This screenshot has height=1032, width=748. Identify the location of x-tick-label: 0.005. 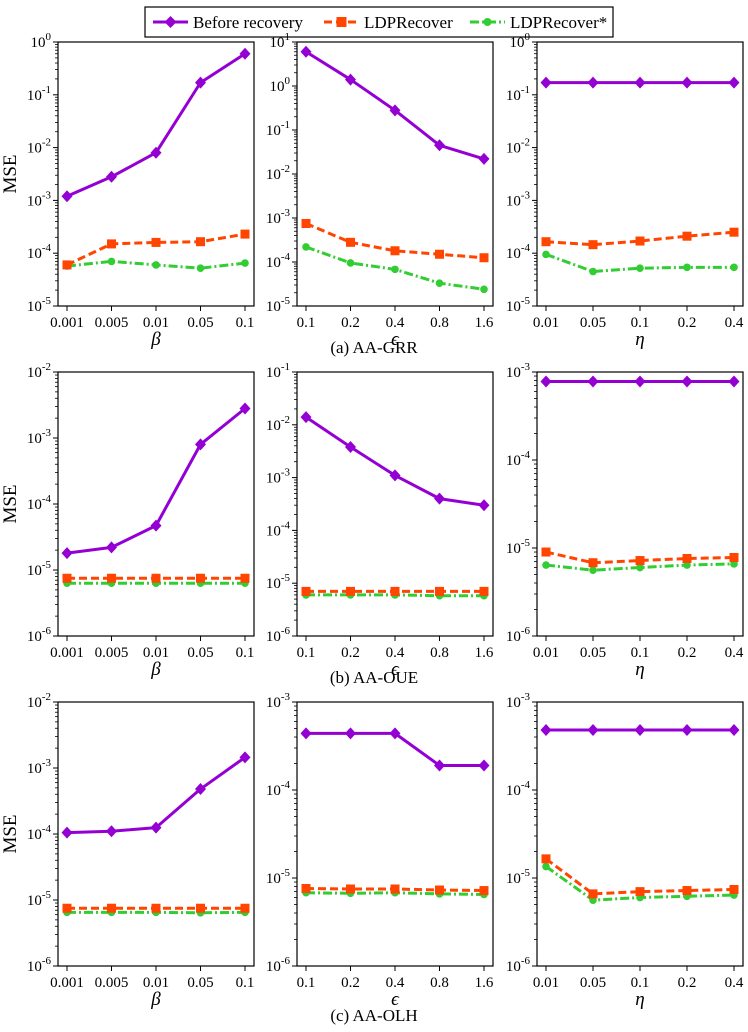
(112, 983).